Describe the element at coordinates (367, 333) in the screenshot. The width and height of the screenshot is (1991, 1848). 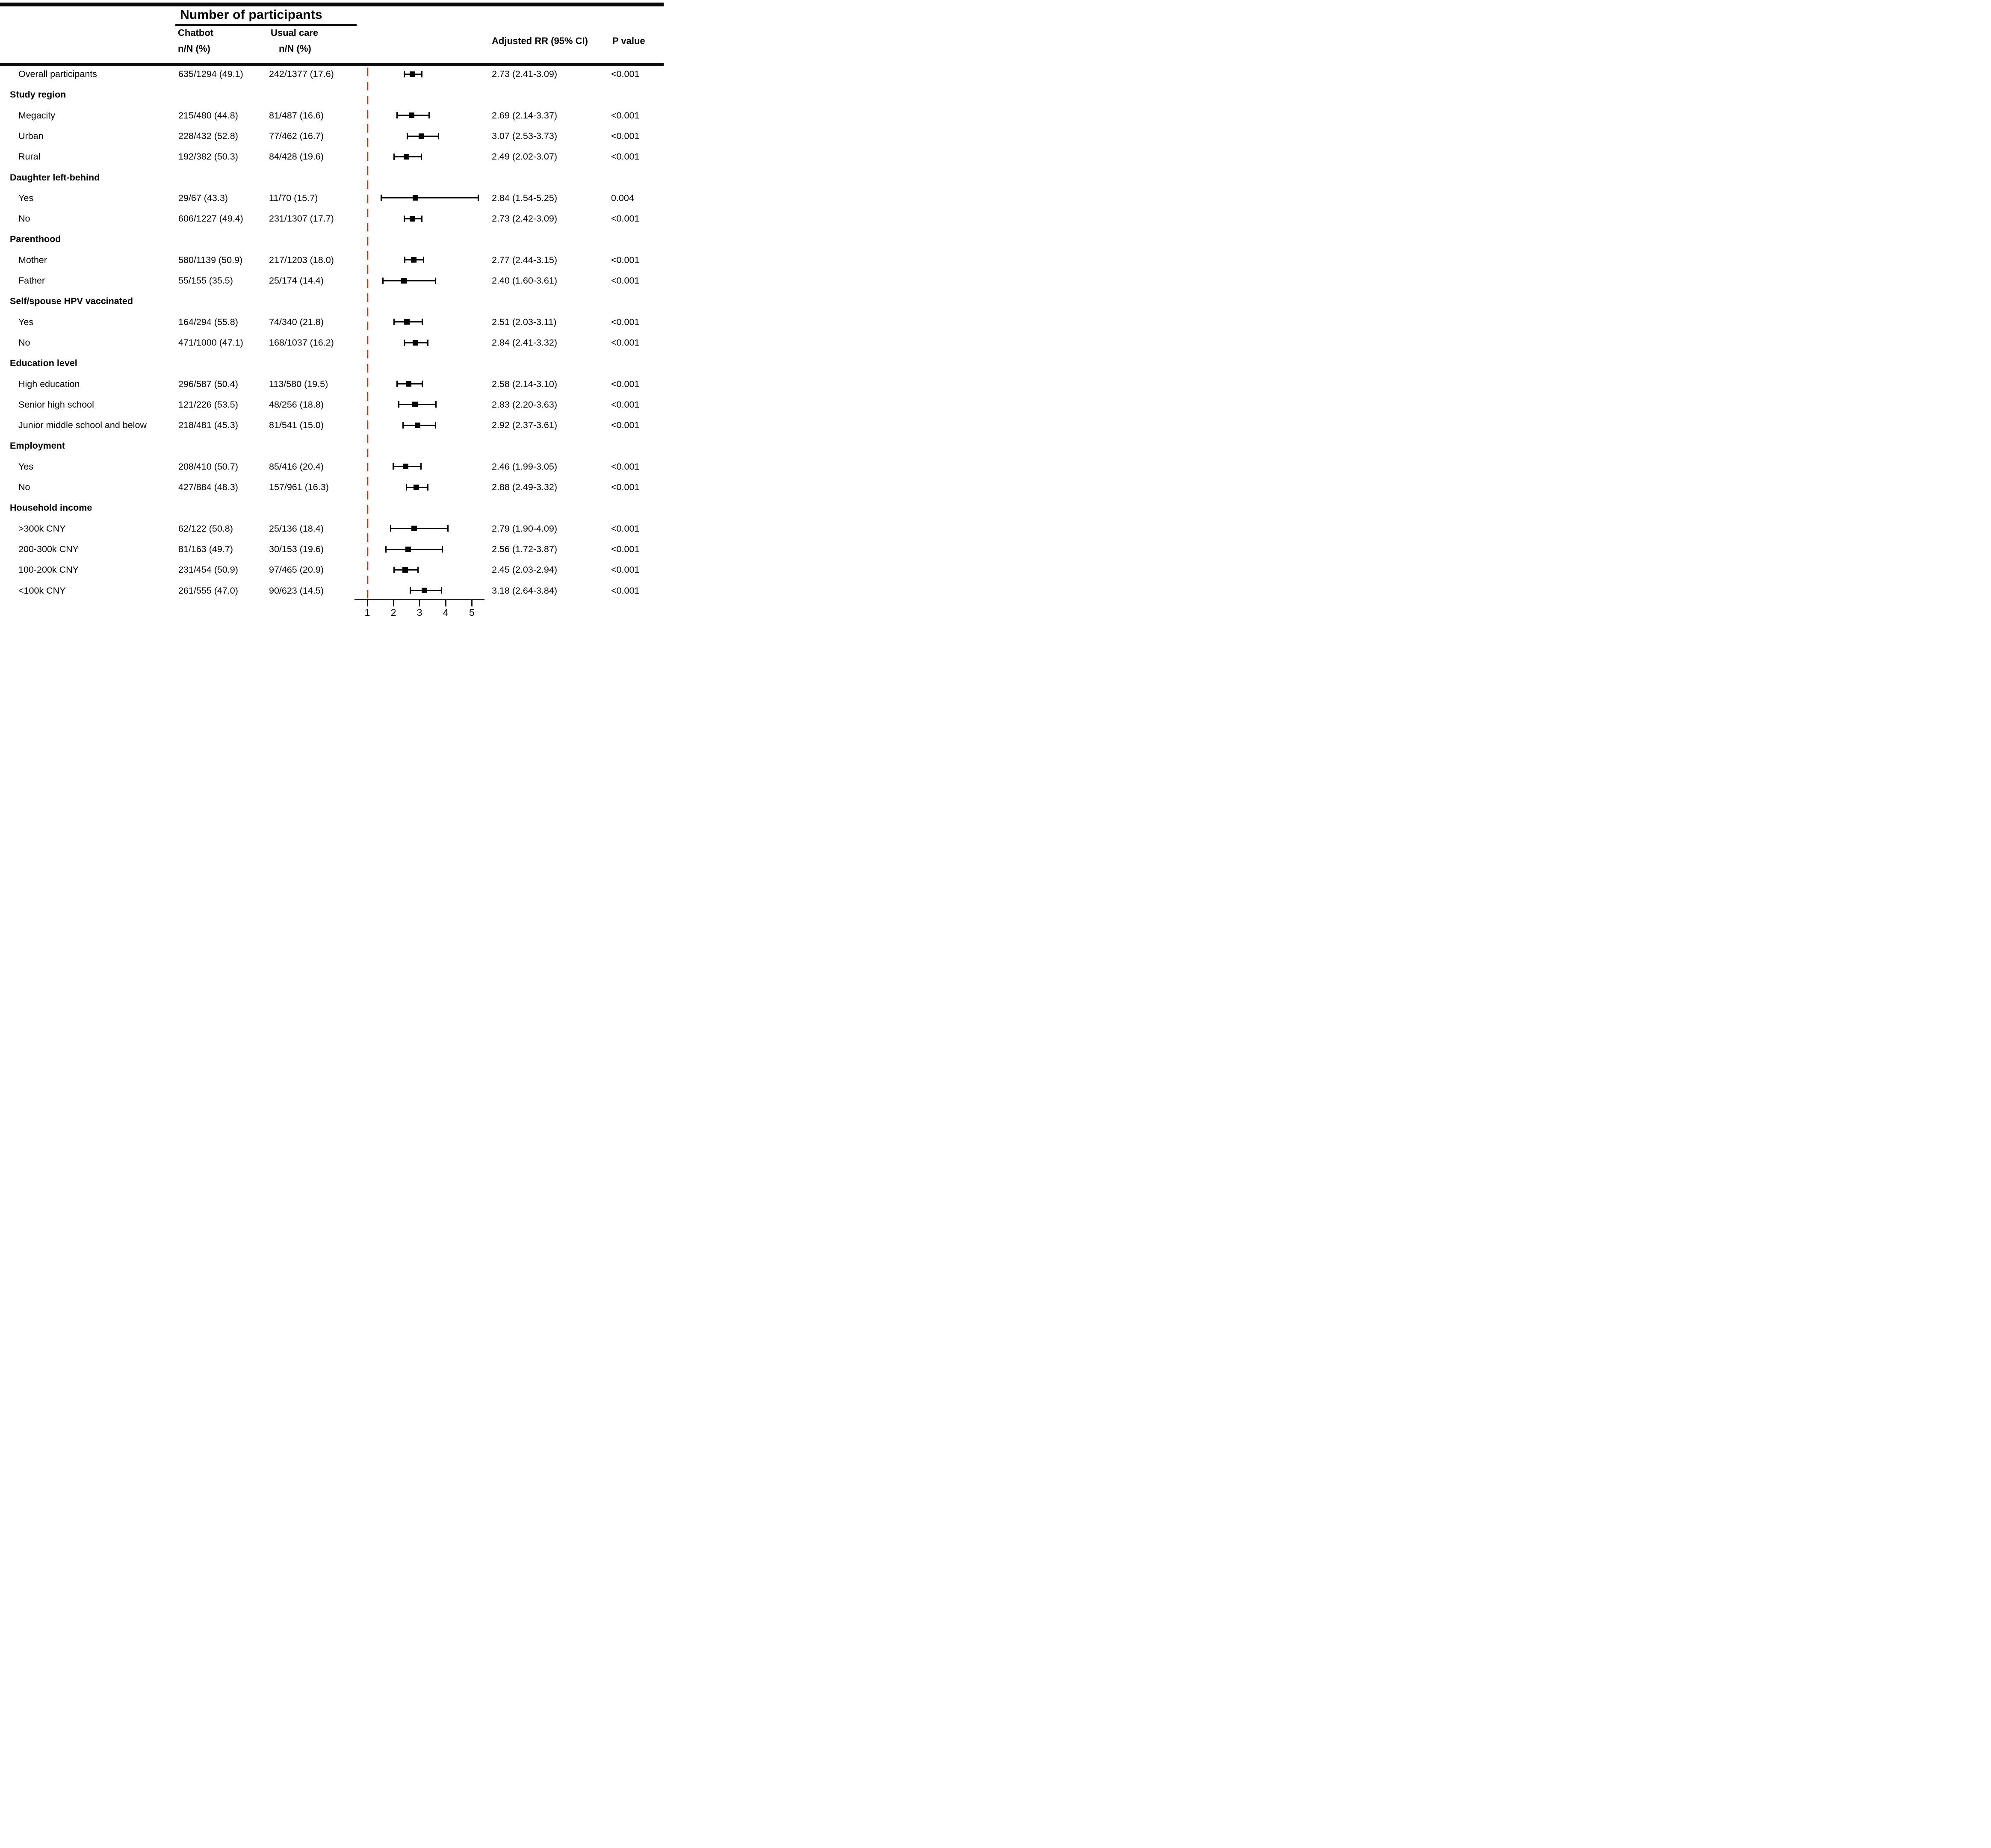
I see `reference-line` at that location.